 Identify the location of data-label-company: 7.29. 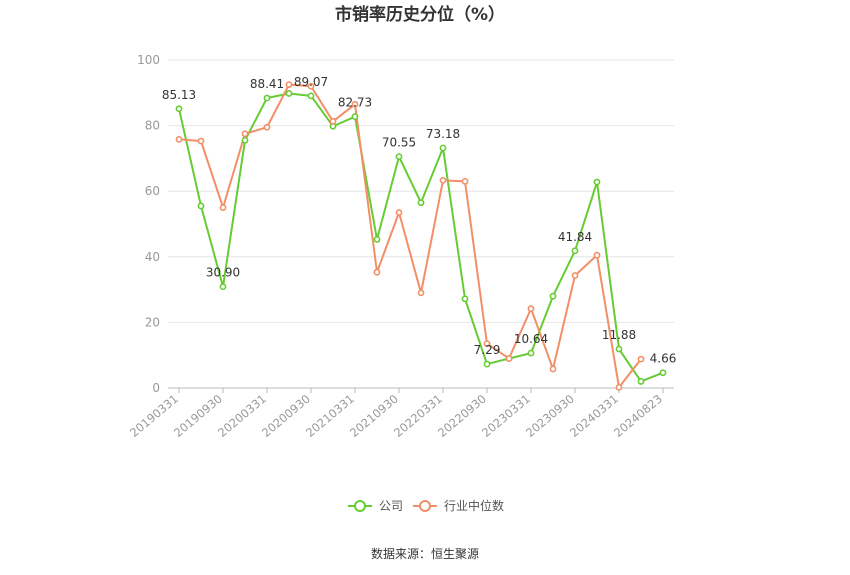
(487, 350).